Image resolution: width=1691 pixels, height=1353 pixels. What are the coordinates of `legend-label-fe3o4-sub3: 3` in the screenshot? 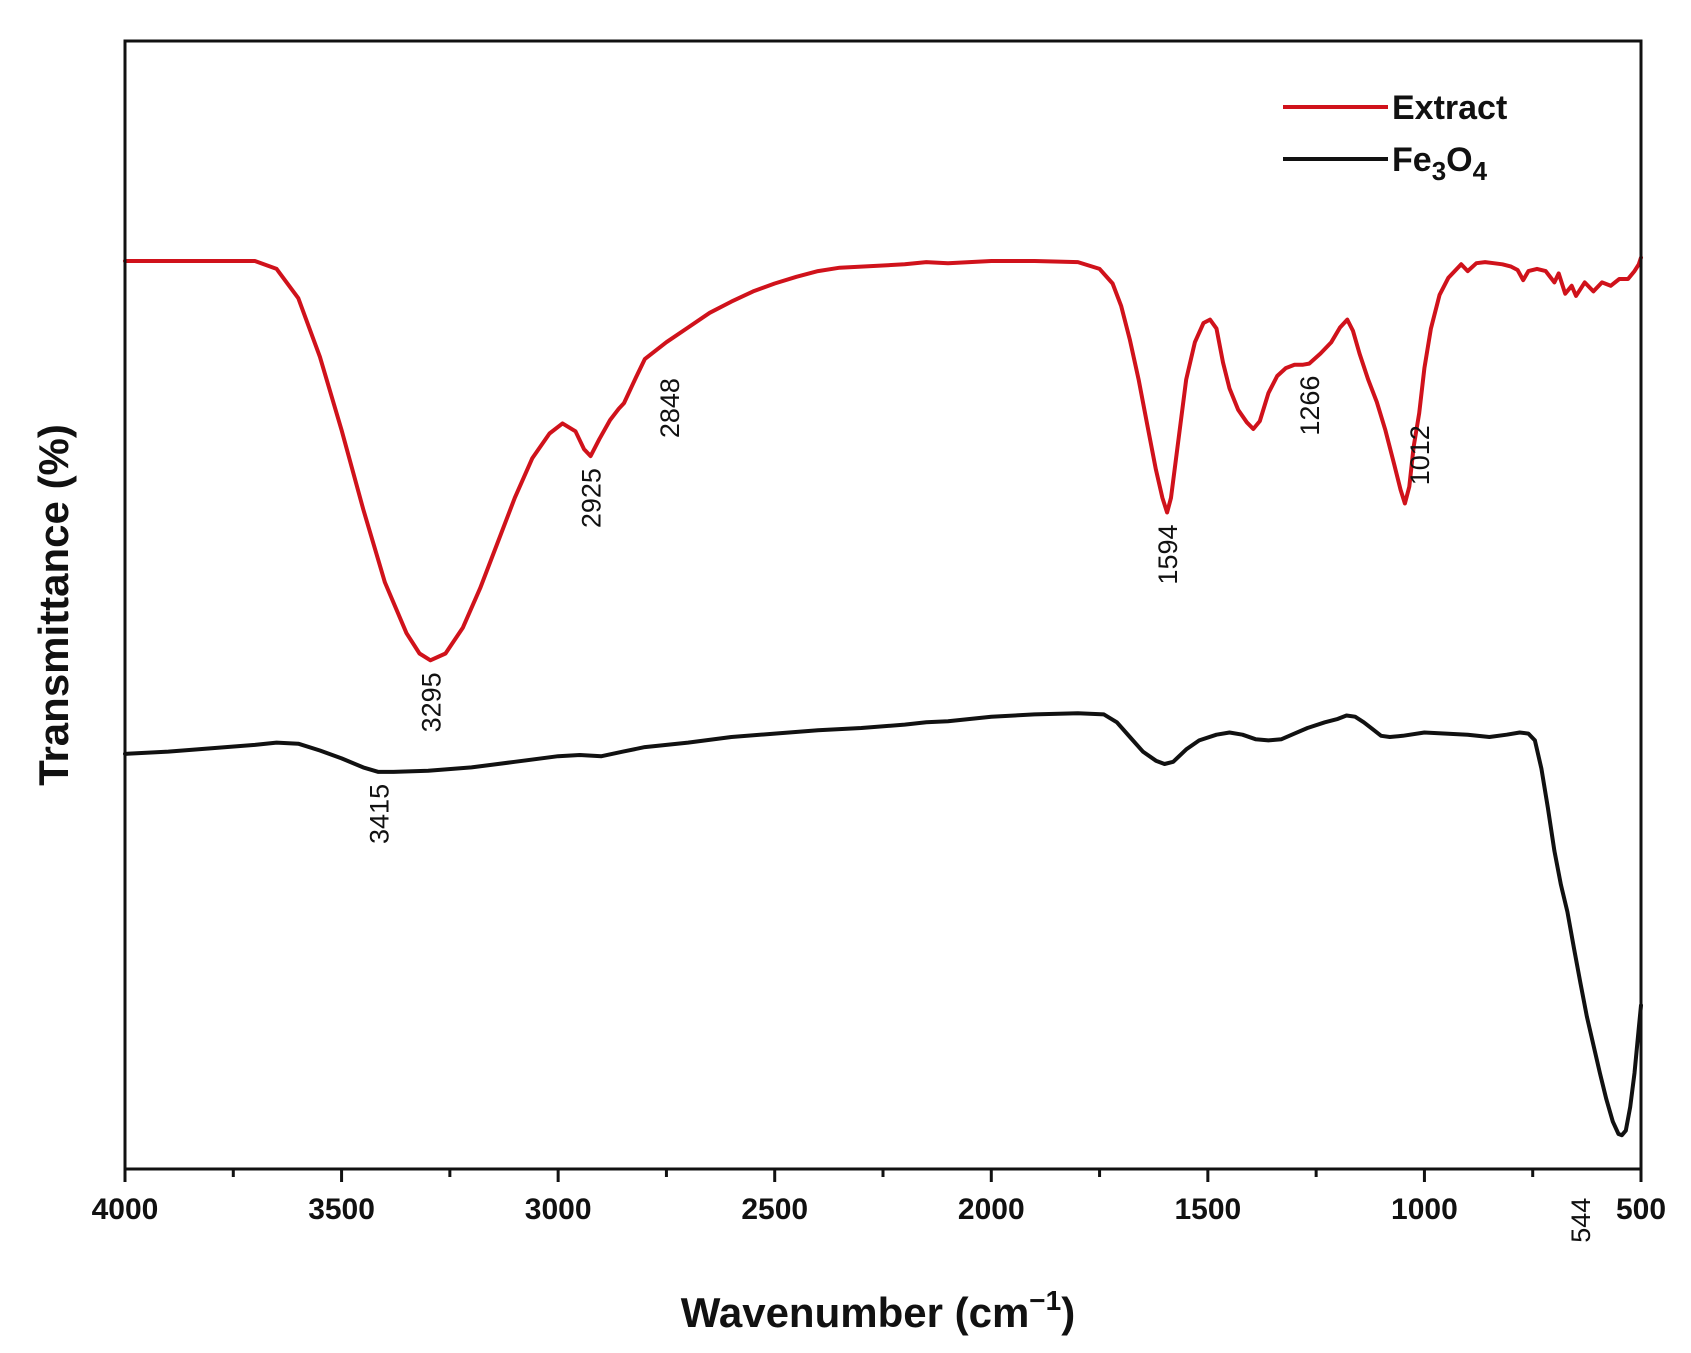 It's located at (1439, 171).